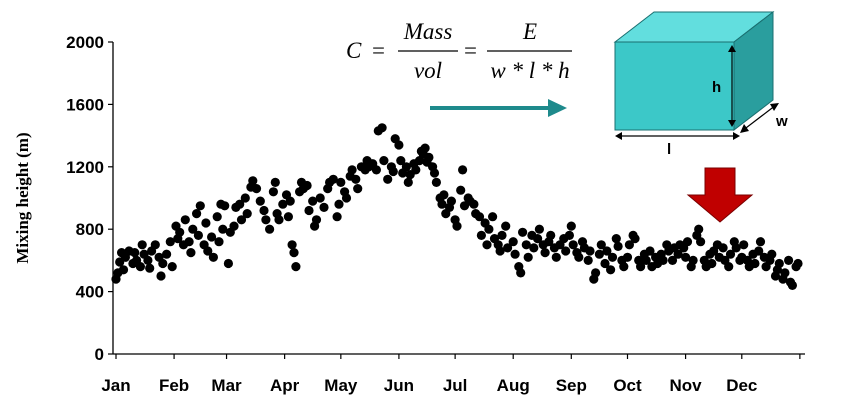  What do you see at coordinates (781, 121) in the screenshot?
I see `box-width-label: w` at bounding box center [781, 121].